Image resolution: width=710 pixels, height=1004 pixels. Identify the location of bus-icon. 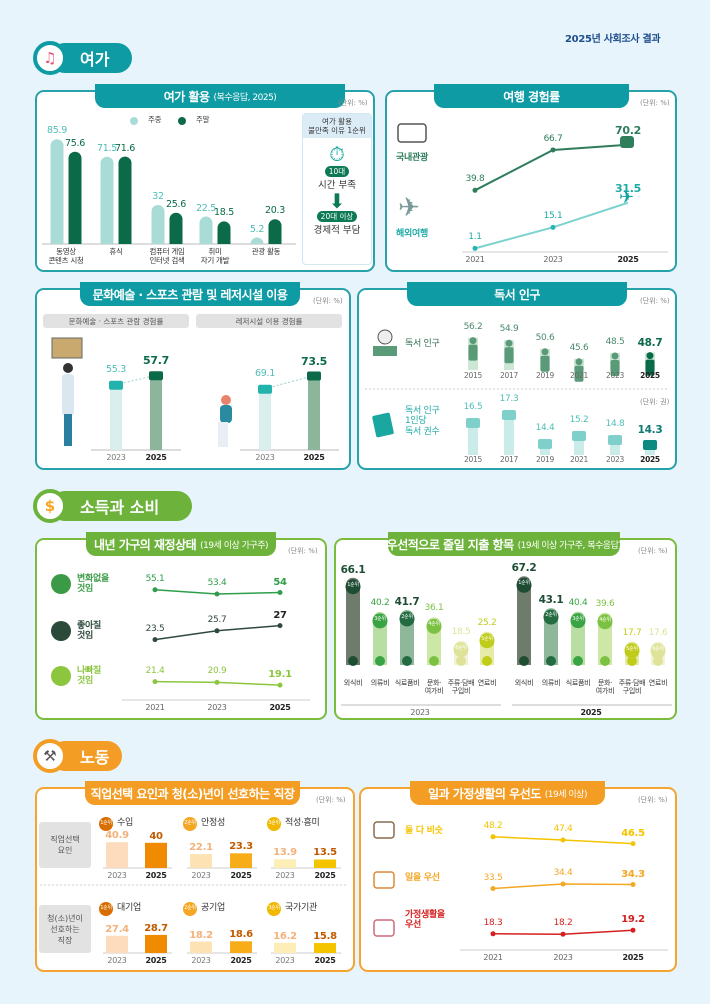
(627, 142).